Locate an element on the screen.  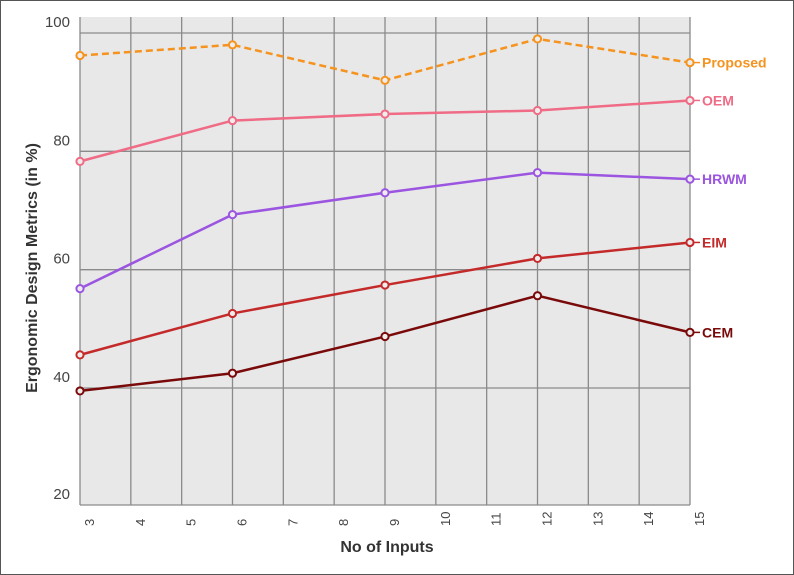
x-tick-label-15: 15 is located at coordinates (699, 519).